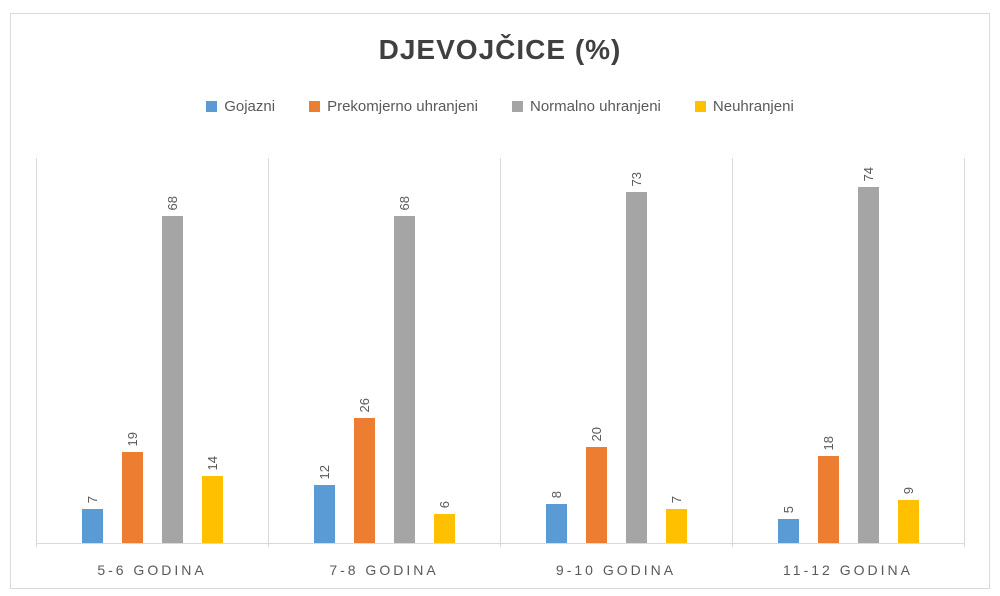 The image size is (1000, 596). I want to click on chart-title: DJEVOJČICE (%), so click(500, 49).